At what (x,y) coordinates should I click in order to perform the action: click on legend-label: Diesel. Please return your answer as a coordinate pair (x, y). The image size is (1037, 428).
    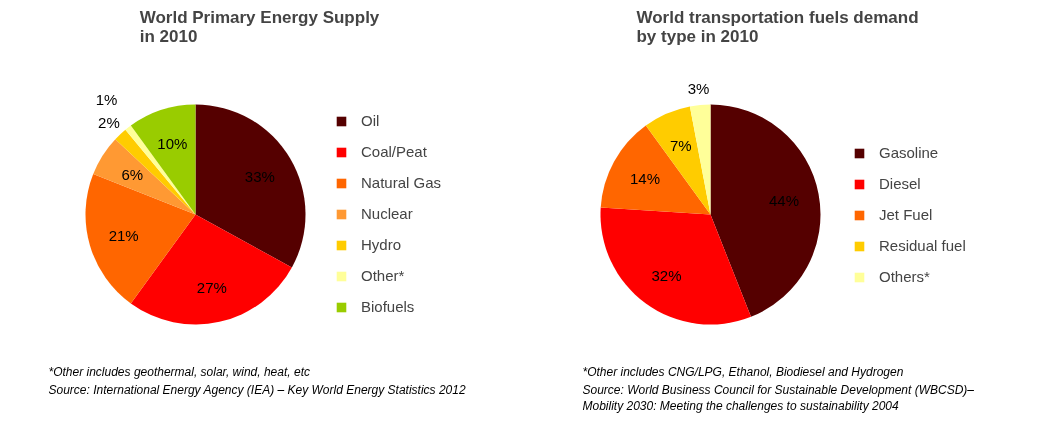
    Looking at the image, I should click on (900, 183).